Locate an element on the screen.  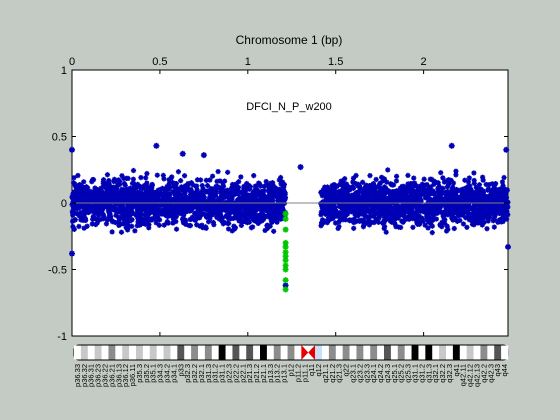
band-label: p32.2 is located at coordinates (194, 373).